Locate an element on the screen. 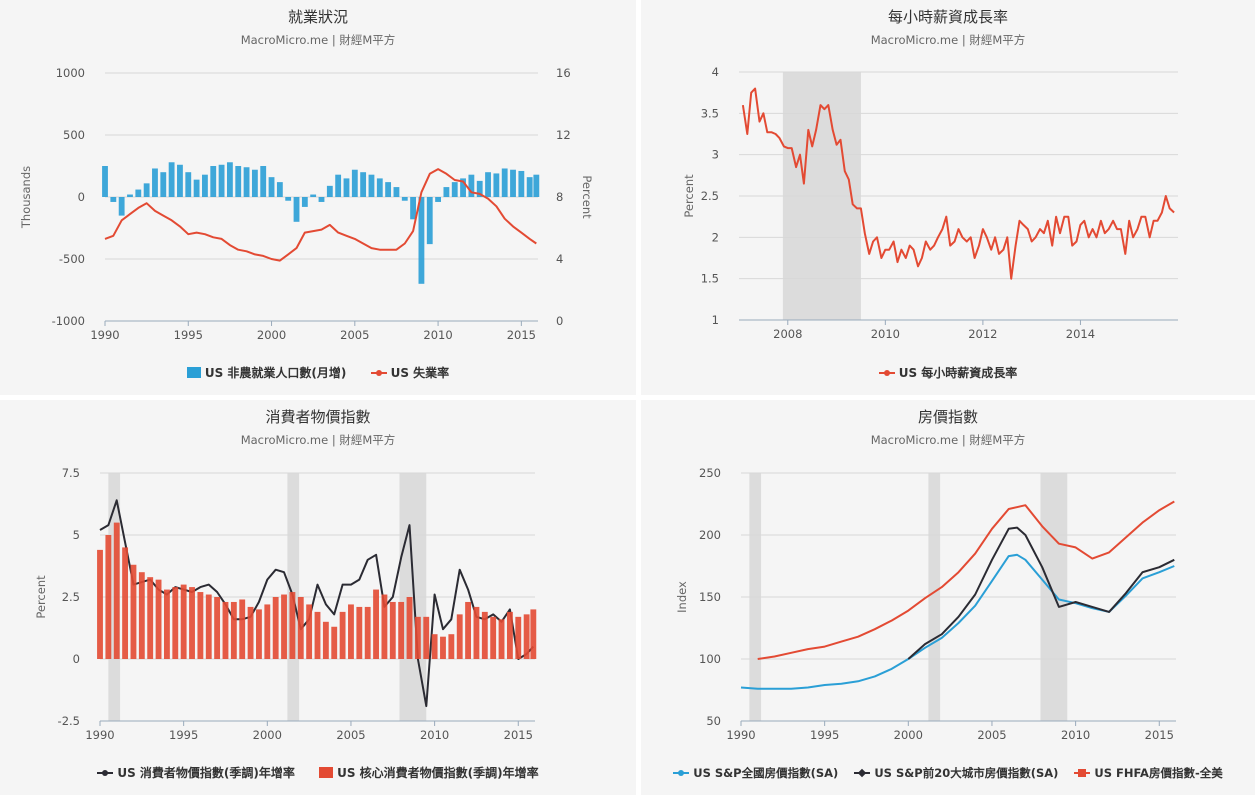 The image size is (1255, 795). y-axis-label: Percent is located at coordinates (689, 196).